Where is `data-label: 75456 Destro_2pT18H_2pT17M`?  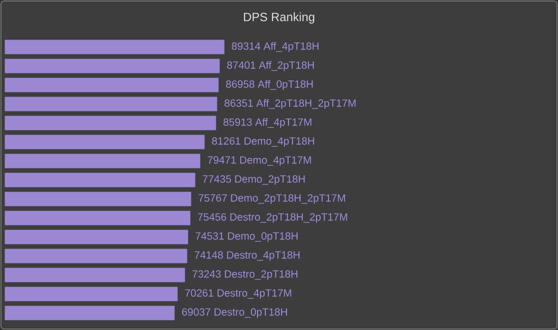 data-label: 75456 Destro_2pT18H_2pT17M is located at coordinates (273, 218).